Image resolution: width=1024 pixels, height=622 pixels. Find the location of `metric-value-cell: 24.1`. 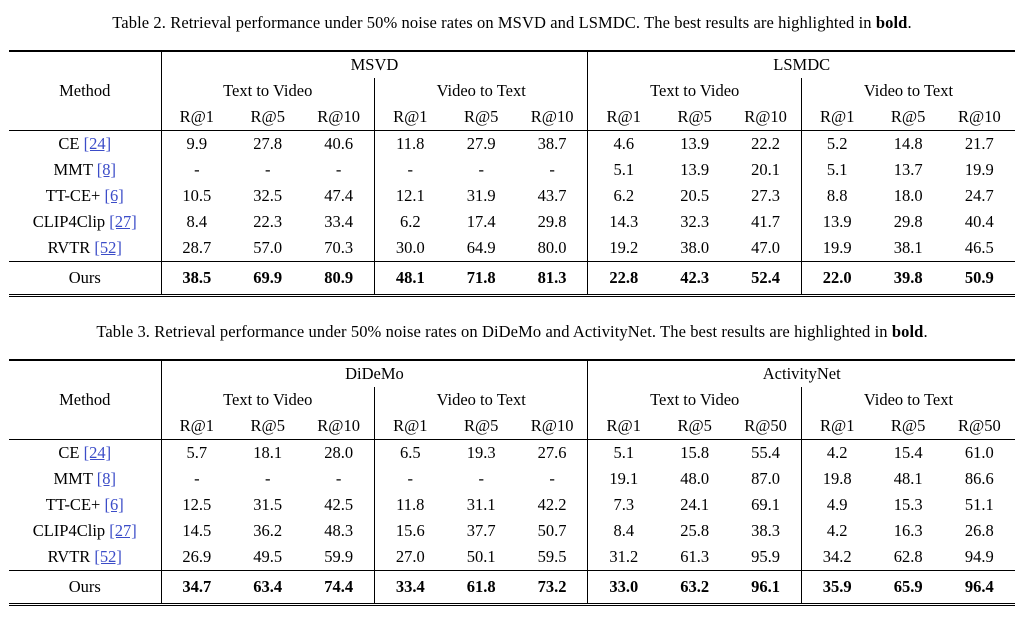

metric-value-cell: 24.1 is located at coordinates (695, 504).